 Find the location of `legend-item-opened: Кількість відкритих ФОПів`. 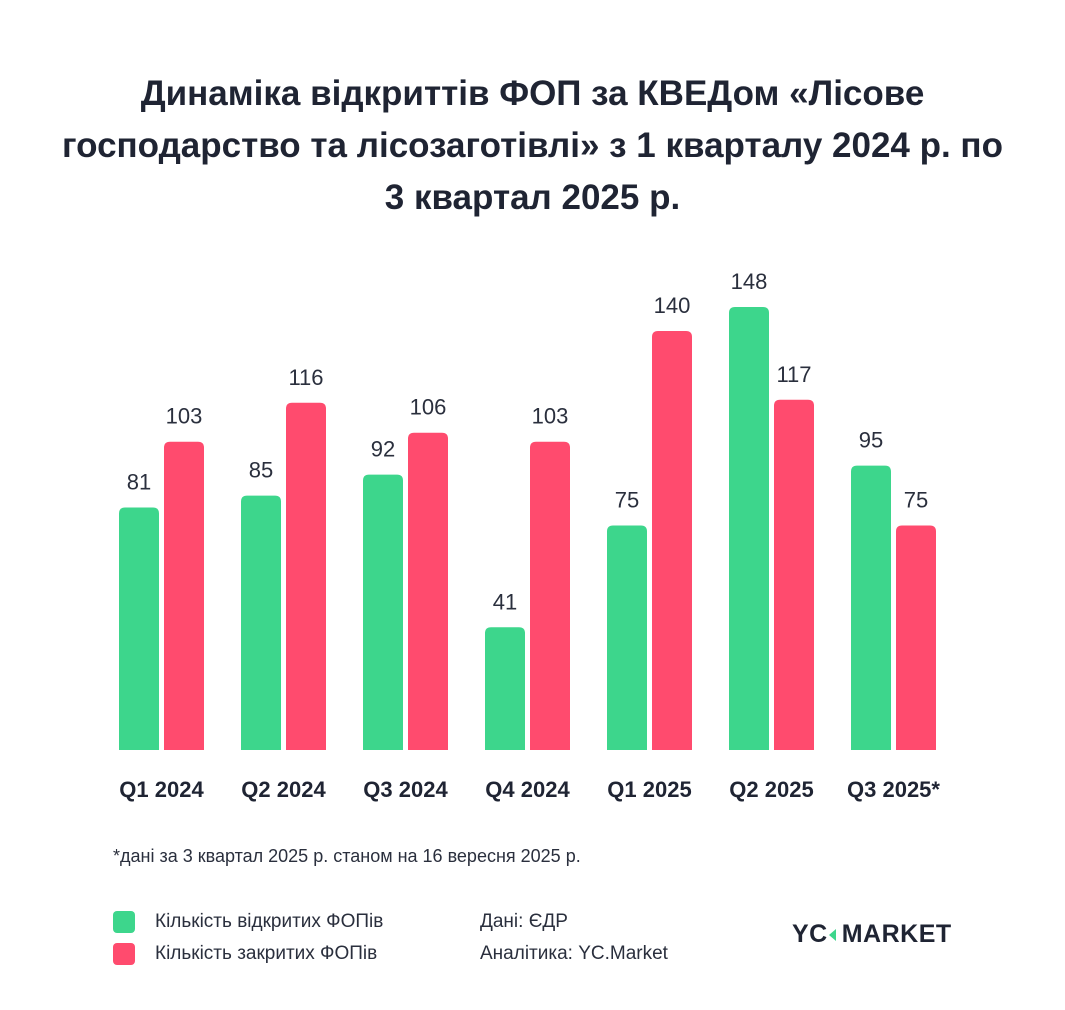

legend-item-opened: Кількість відкритих ФОПів is located at coordinates (248, 922).